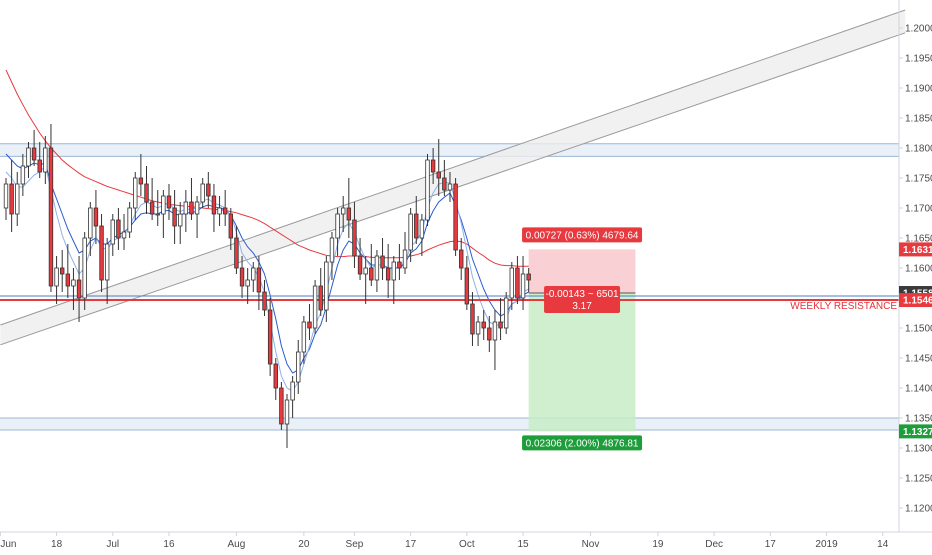  Describe the element at coordinates (918, 449) in the screenshot. I see `y-tick-label: 1.13000` at that location.